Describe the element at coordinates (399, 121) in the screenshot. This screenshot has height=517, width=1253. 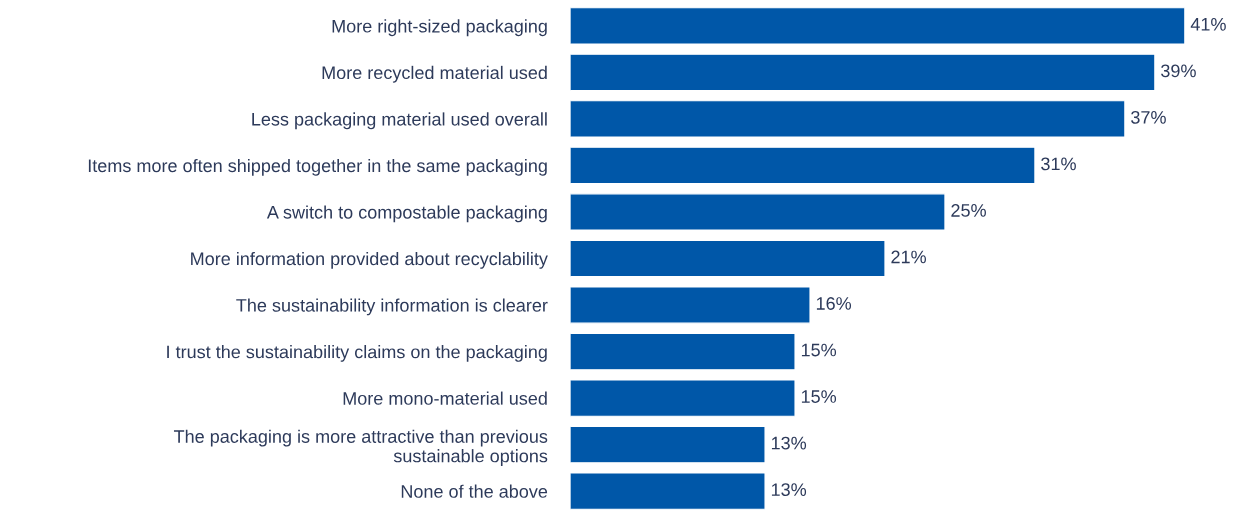
I see `y-tick-label: Less packaging material used overall` at that location.